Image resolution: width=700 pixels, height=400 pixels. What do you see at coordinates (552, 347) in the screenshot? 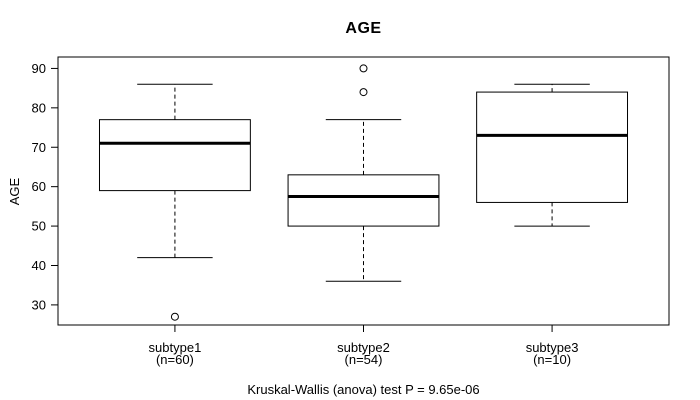
I see `x-category-label: subtype3` at bounding box center [552, 347].